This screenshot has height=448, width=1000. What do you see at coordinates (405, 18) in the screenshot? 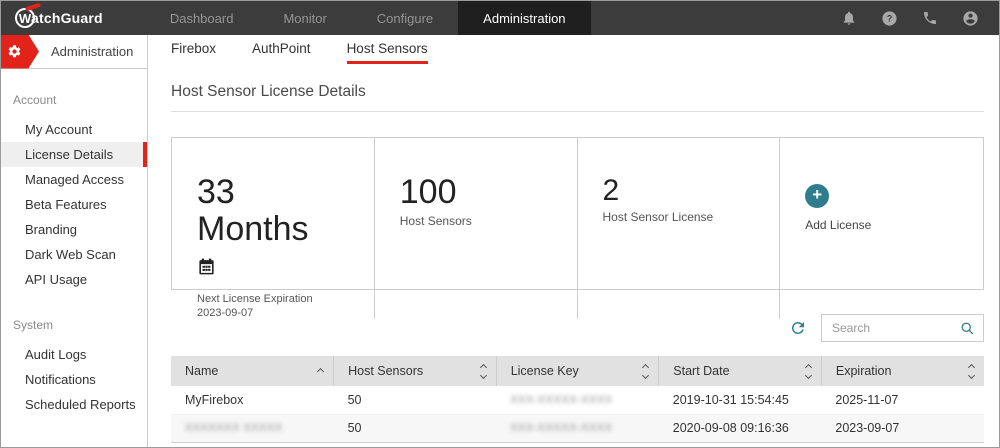
I see `nav-item-configure: Configure` at bounding box center [405, 18].